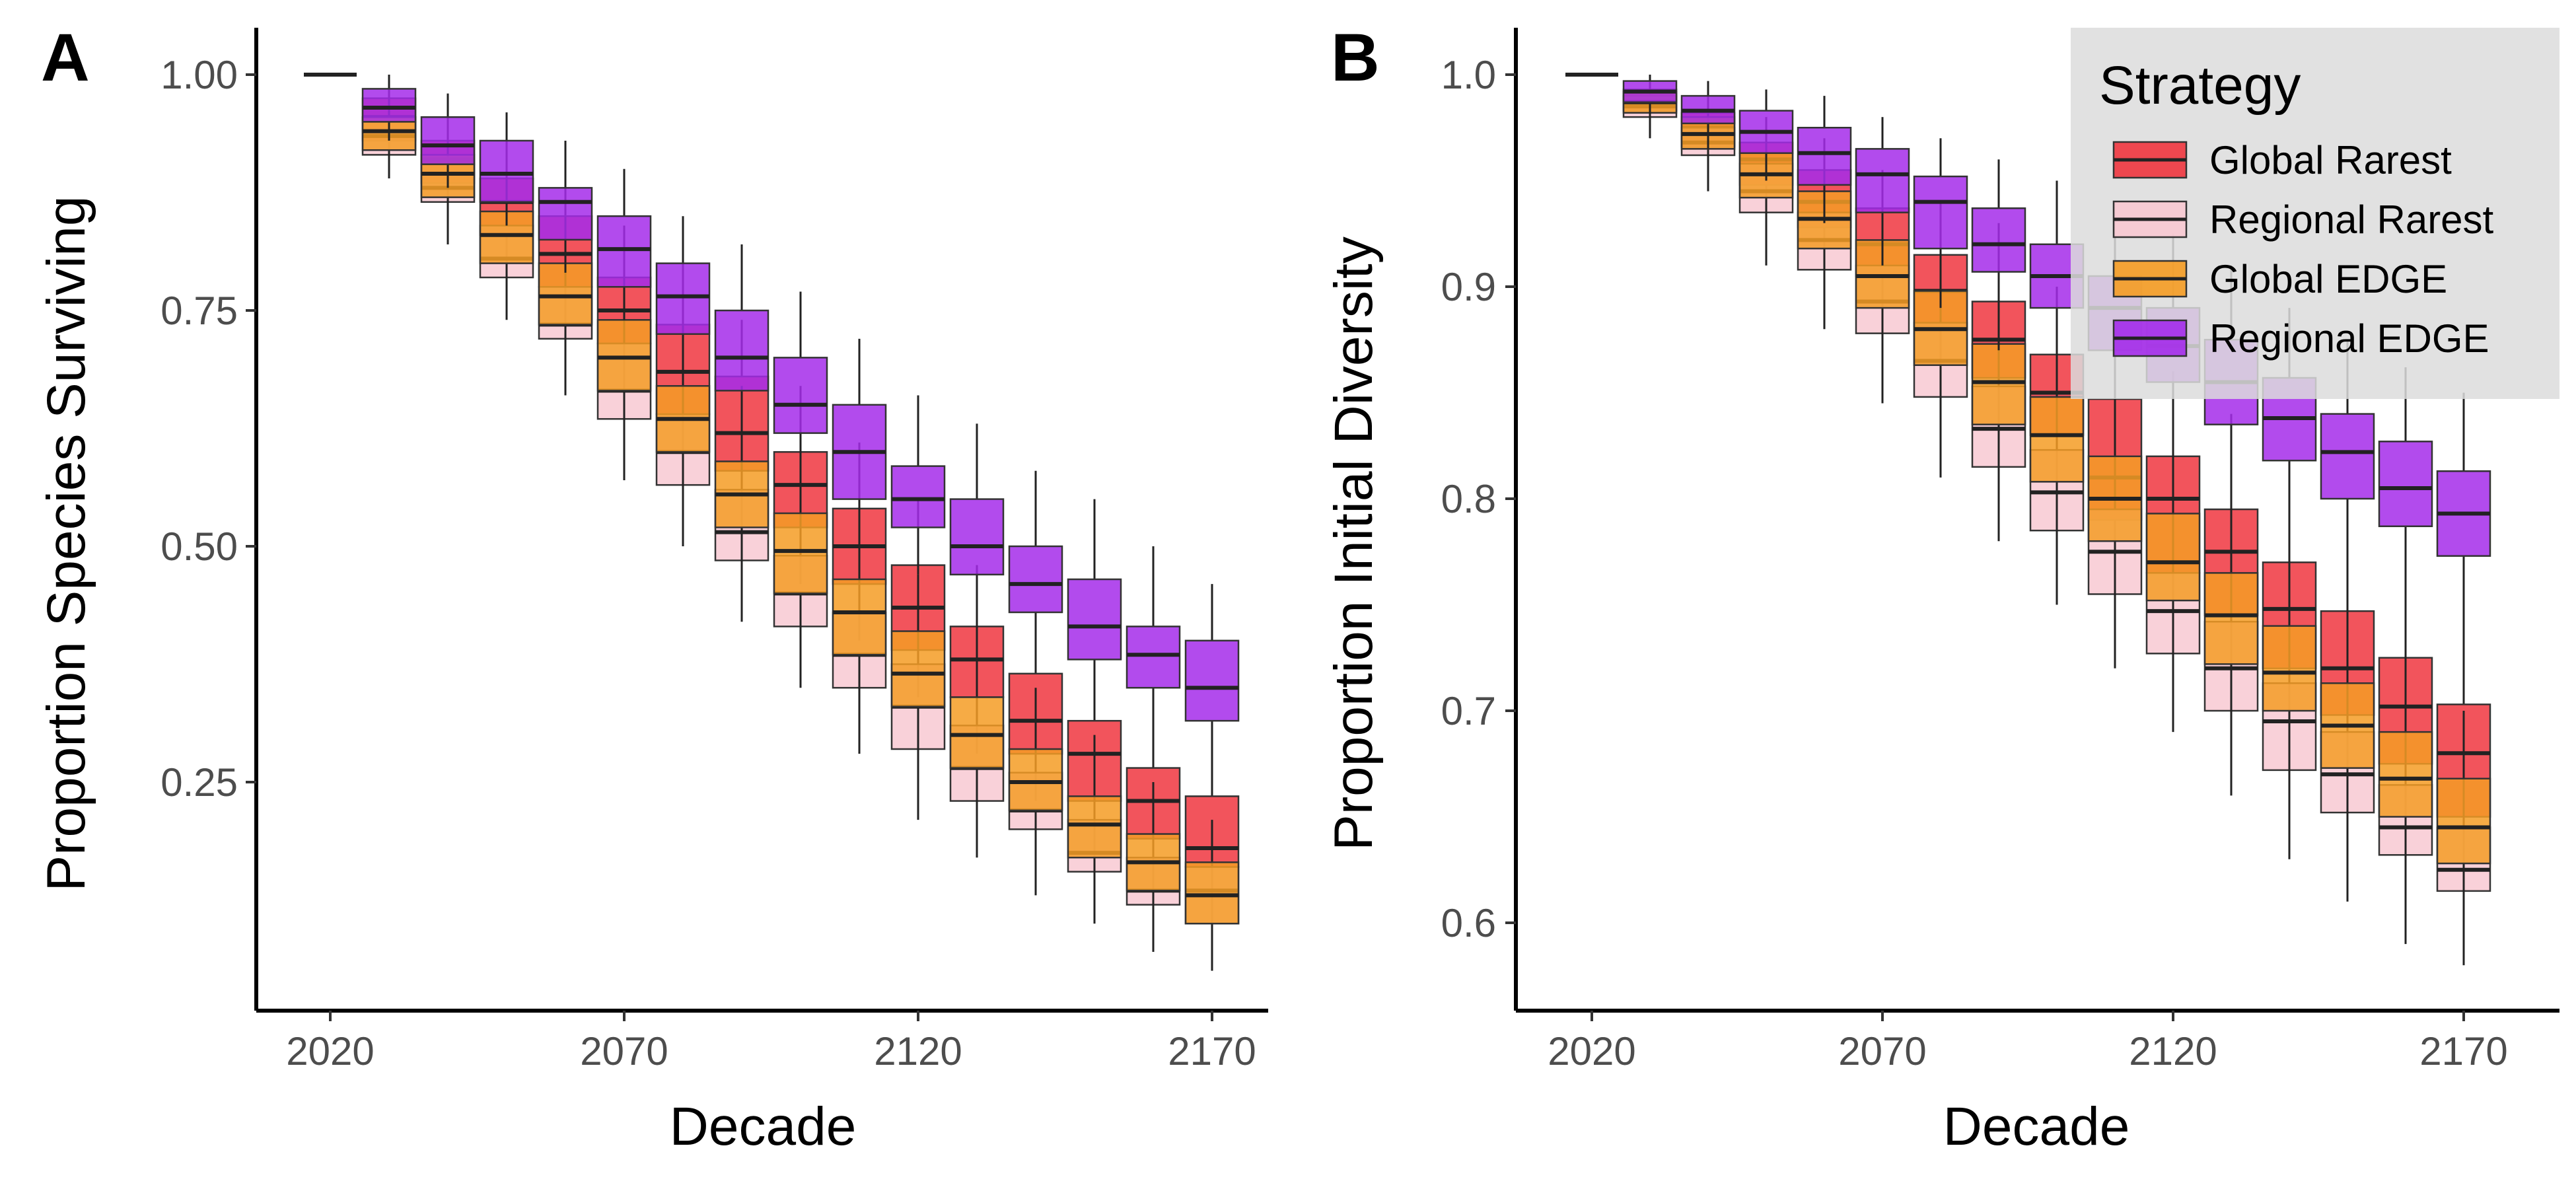 The width and height of the screenshot is (2576, 1189). Describe the element at coordinates (1469, 923) in the screenshot. I see `y-tick-label: 0.6` at that location.